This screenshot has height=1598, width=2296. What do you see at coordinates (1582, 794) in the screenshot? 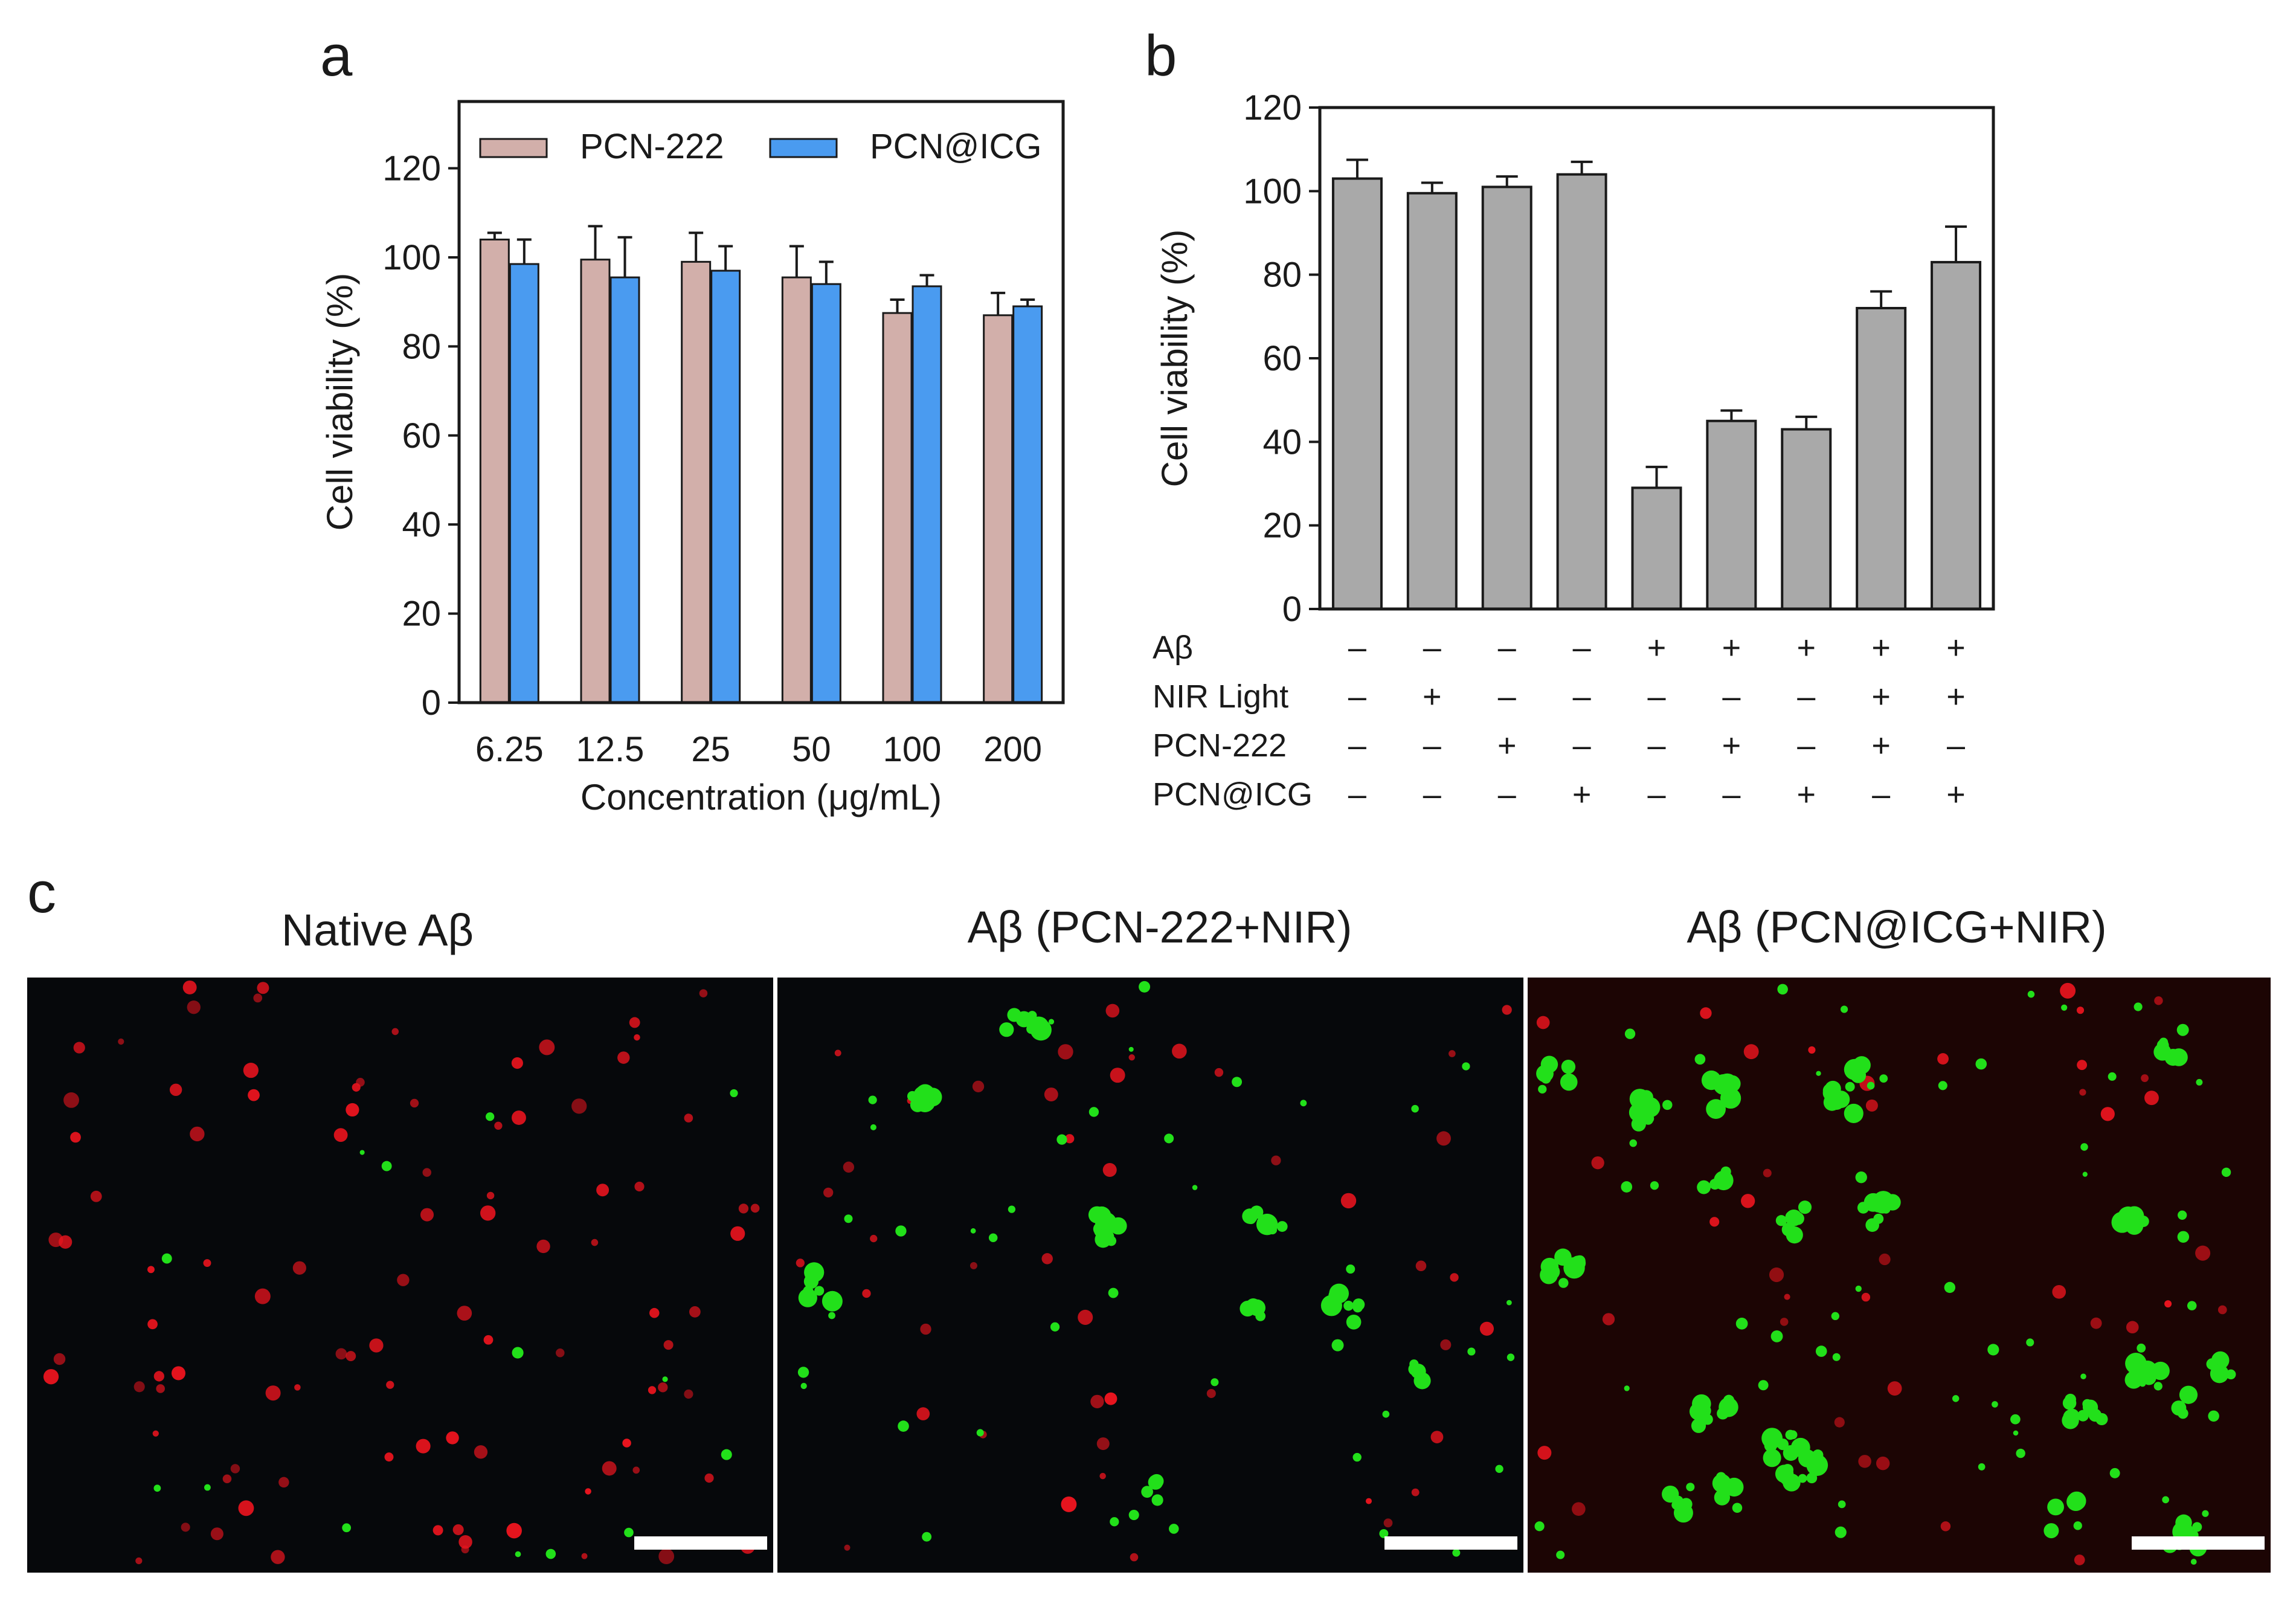
I see `condition-sign-3-3: +` at bounding box center [1582, 794].